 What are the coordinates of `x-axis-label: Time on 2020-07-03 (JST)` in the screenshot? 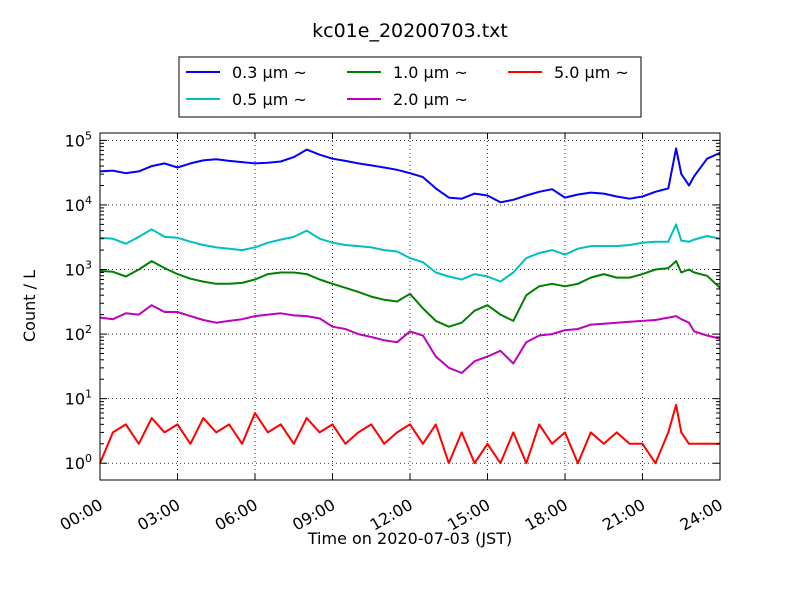 It's located at (409, 538).